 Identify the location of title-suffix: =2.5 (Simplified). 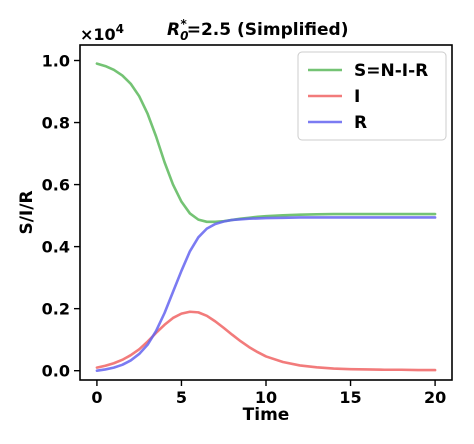
(268, 30).